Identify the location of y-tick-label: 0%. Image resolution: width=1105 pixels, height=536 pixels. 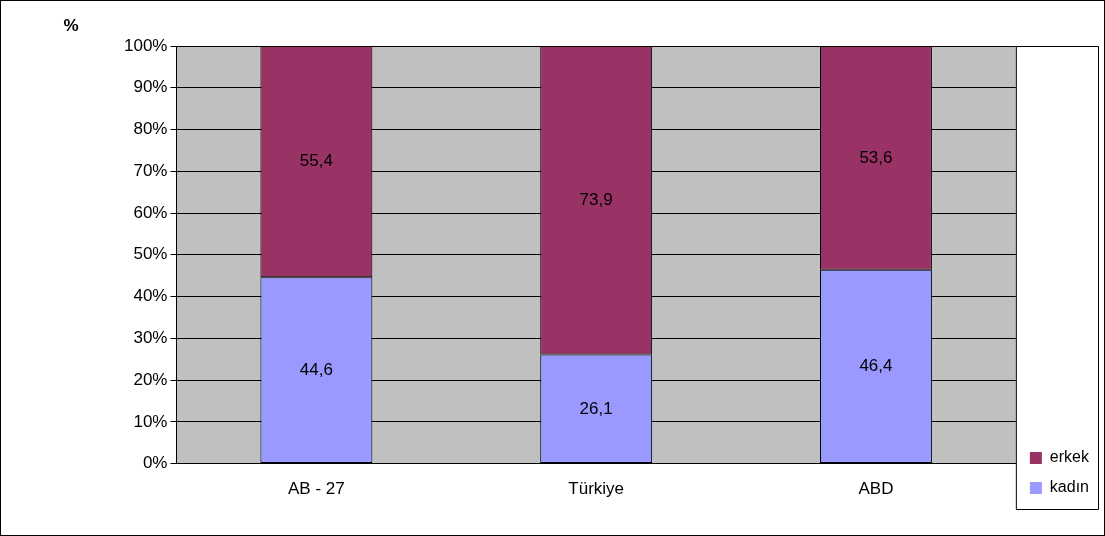
(155, 463).